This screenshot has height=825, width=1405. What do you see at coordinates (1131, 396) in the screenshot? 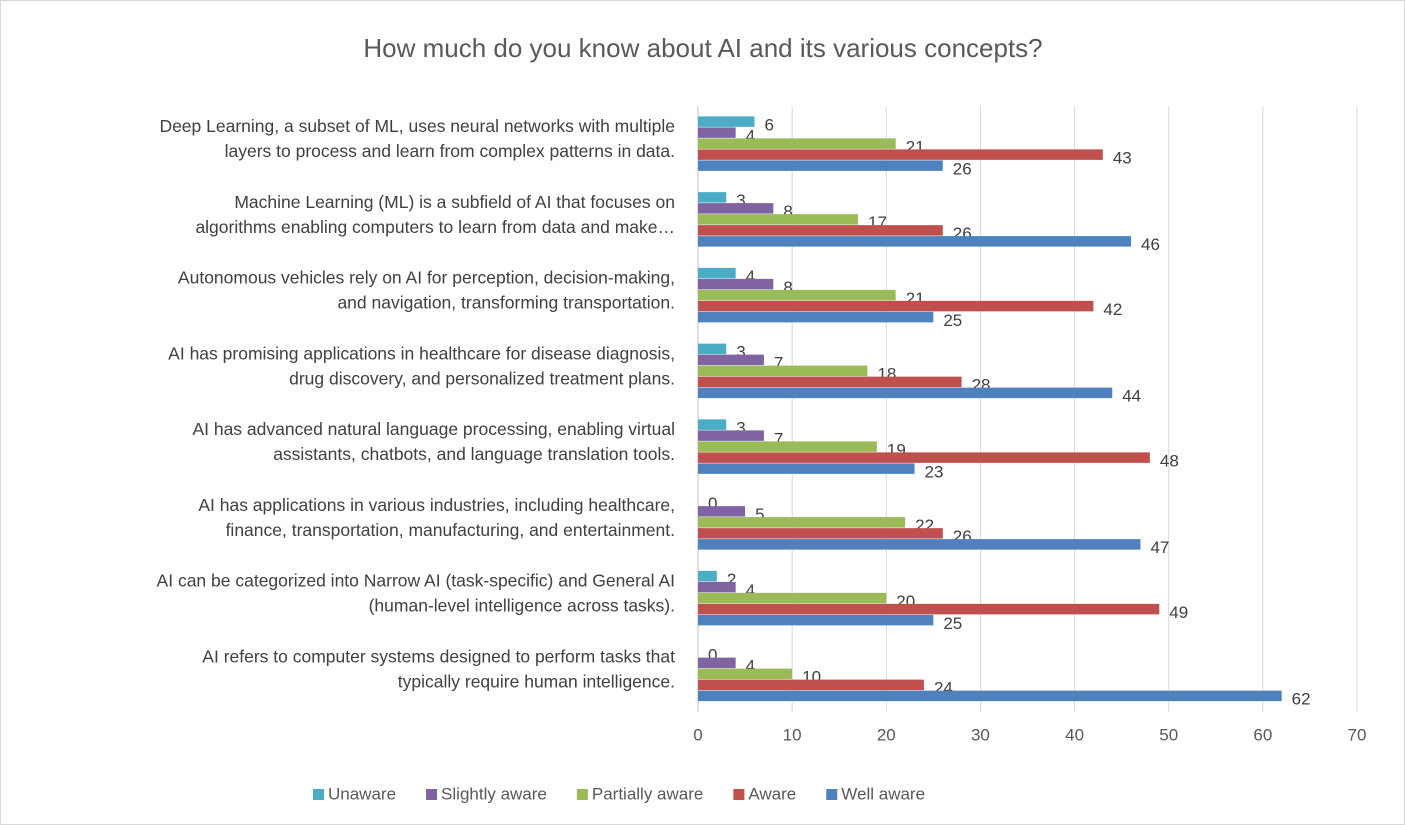
I see `data-label: 44` at bounding box center [1131, 396].